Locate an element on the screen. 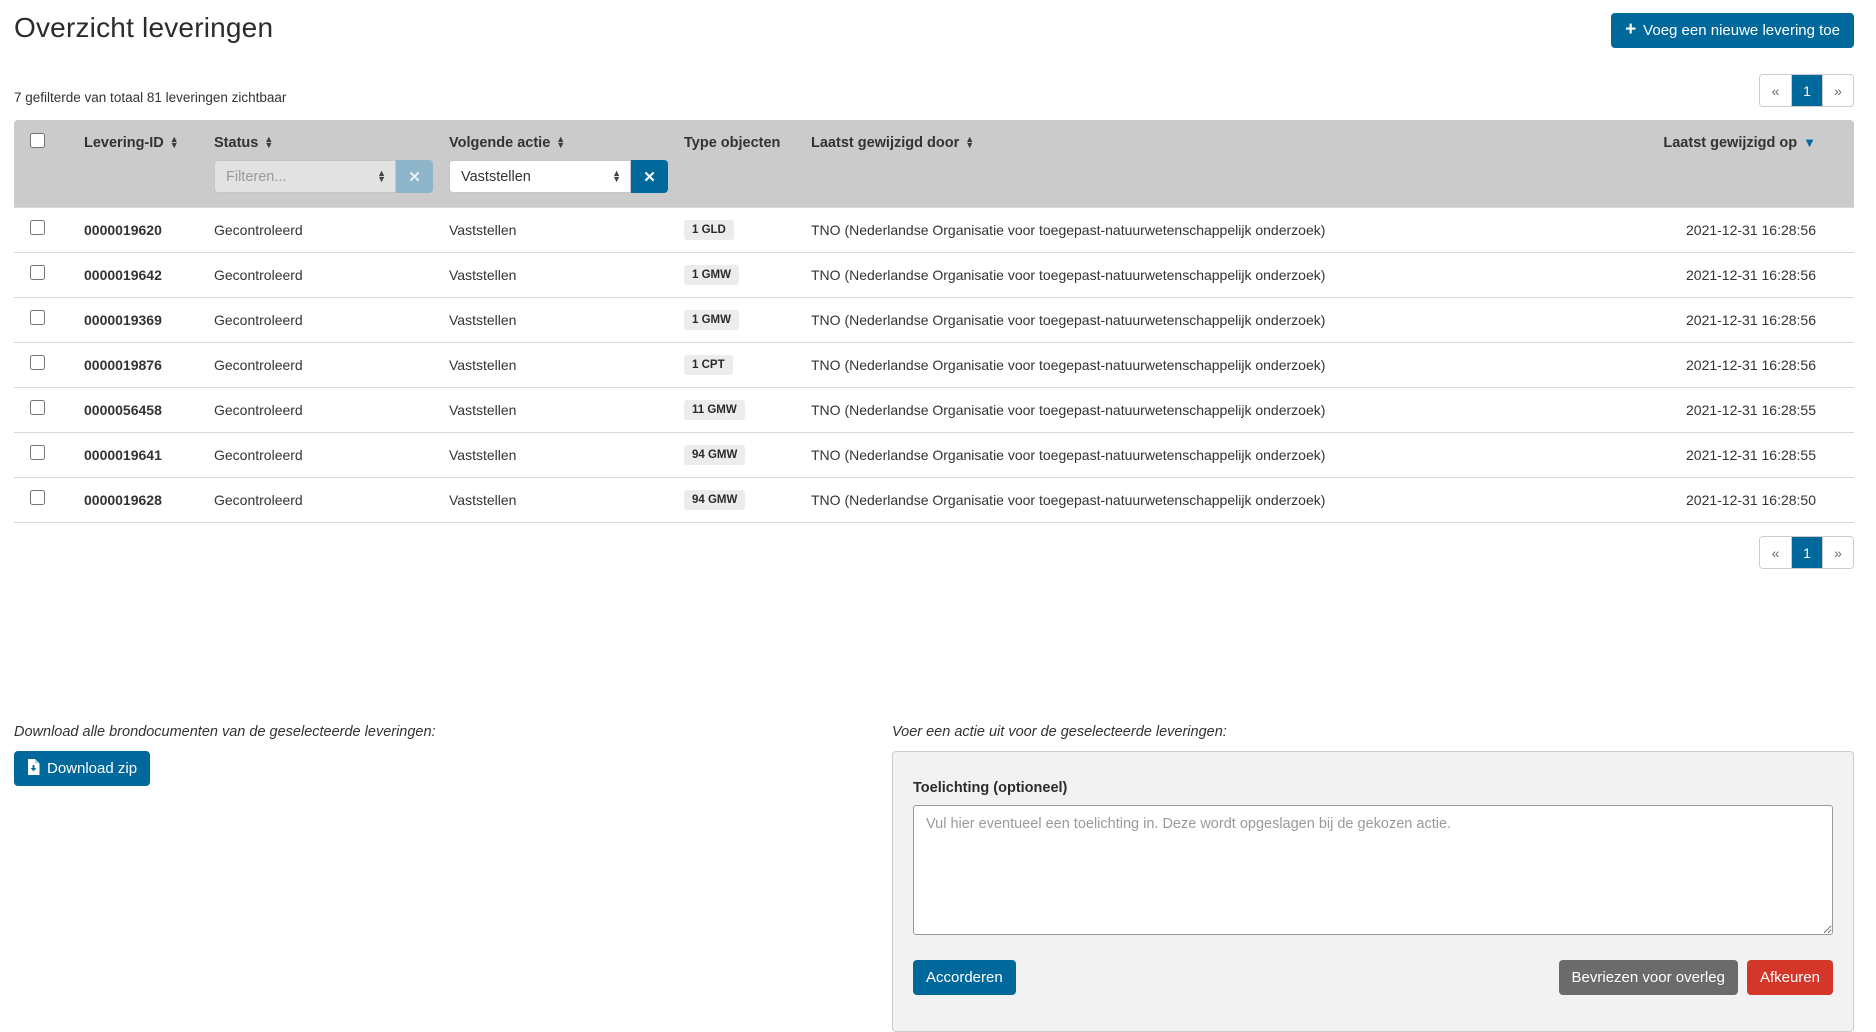  add-levering-button: + Voeg een nieuwe levering toe is located at coordinates (1732, 30).